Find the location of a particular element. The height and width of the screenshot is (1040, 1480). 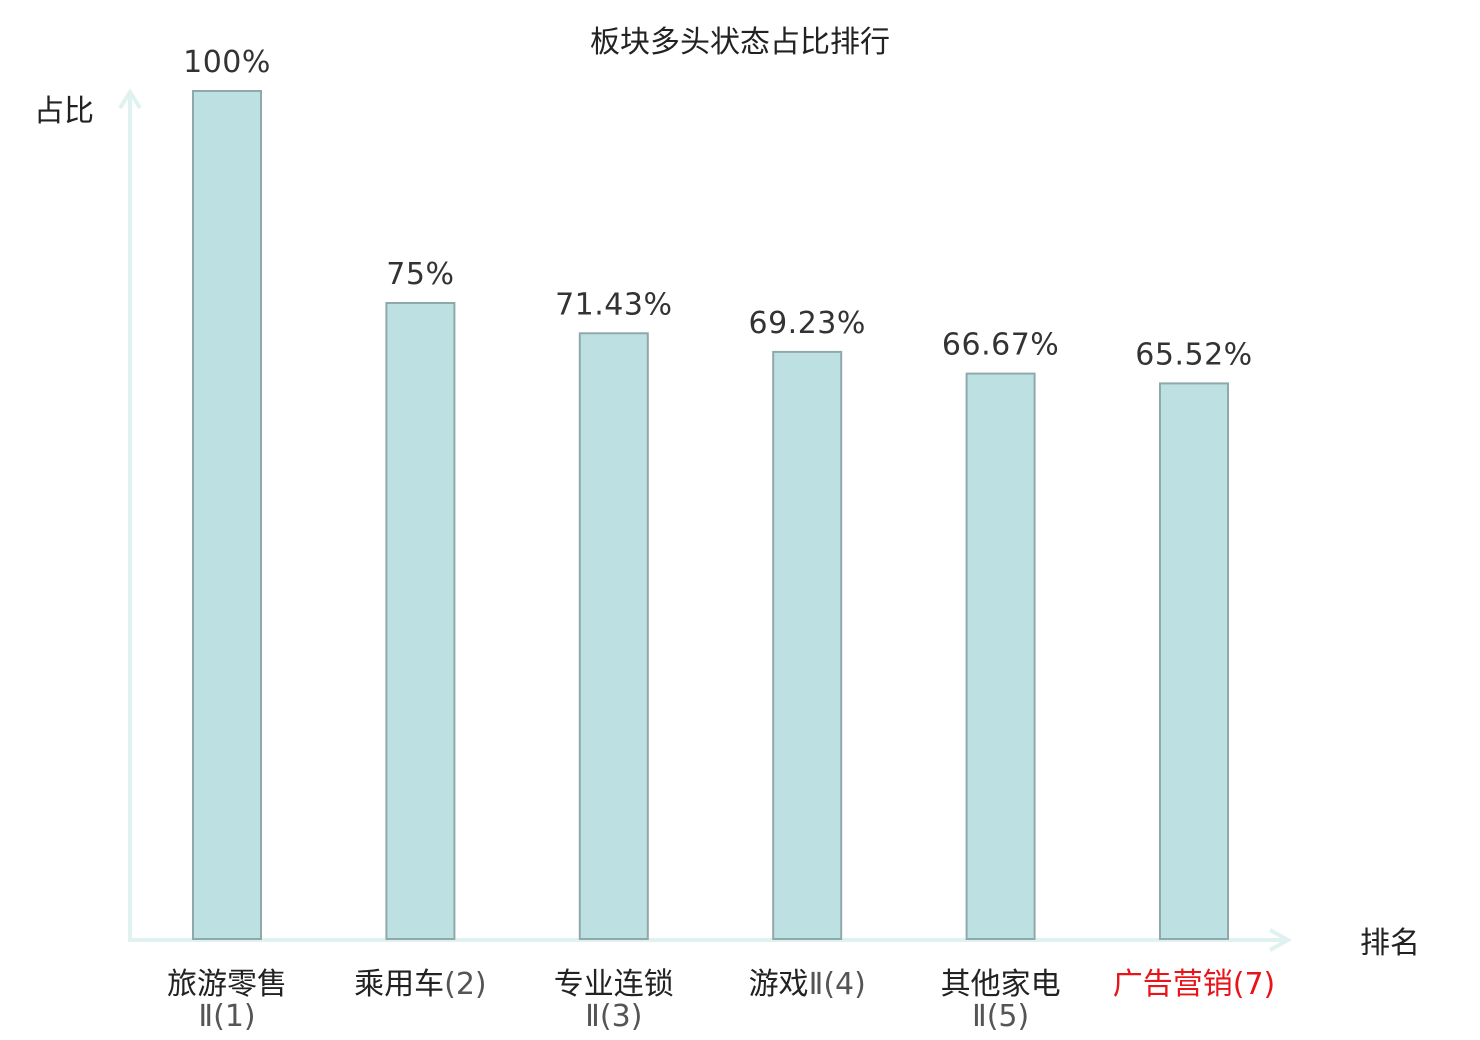

value-label-5: 66.67% is located at coordinates (1000, 345).